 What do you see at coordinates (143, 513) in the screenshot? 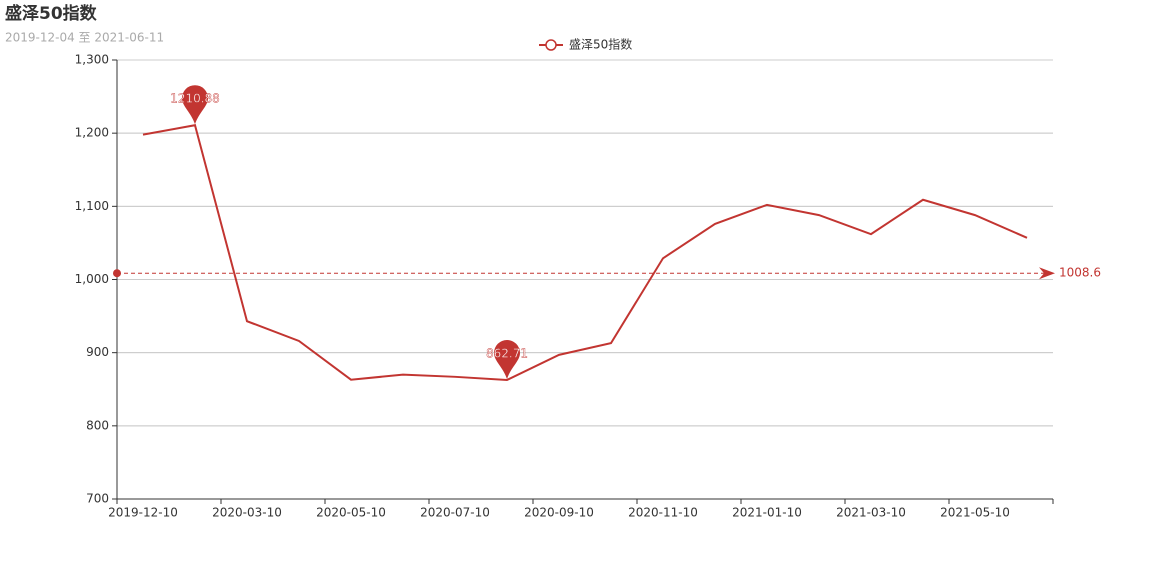
I see `x-tick-label: 2019-12-10` at bounding box center [143, 513].